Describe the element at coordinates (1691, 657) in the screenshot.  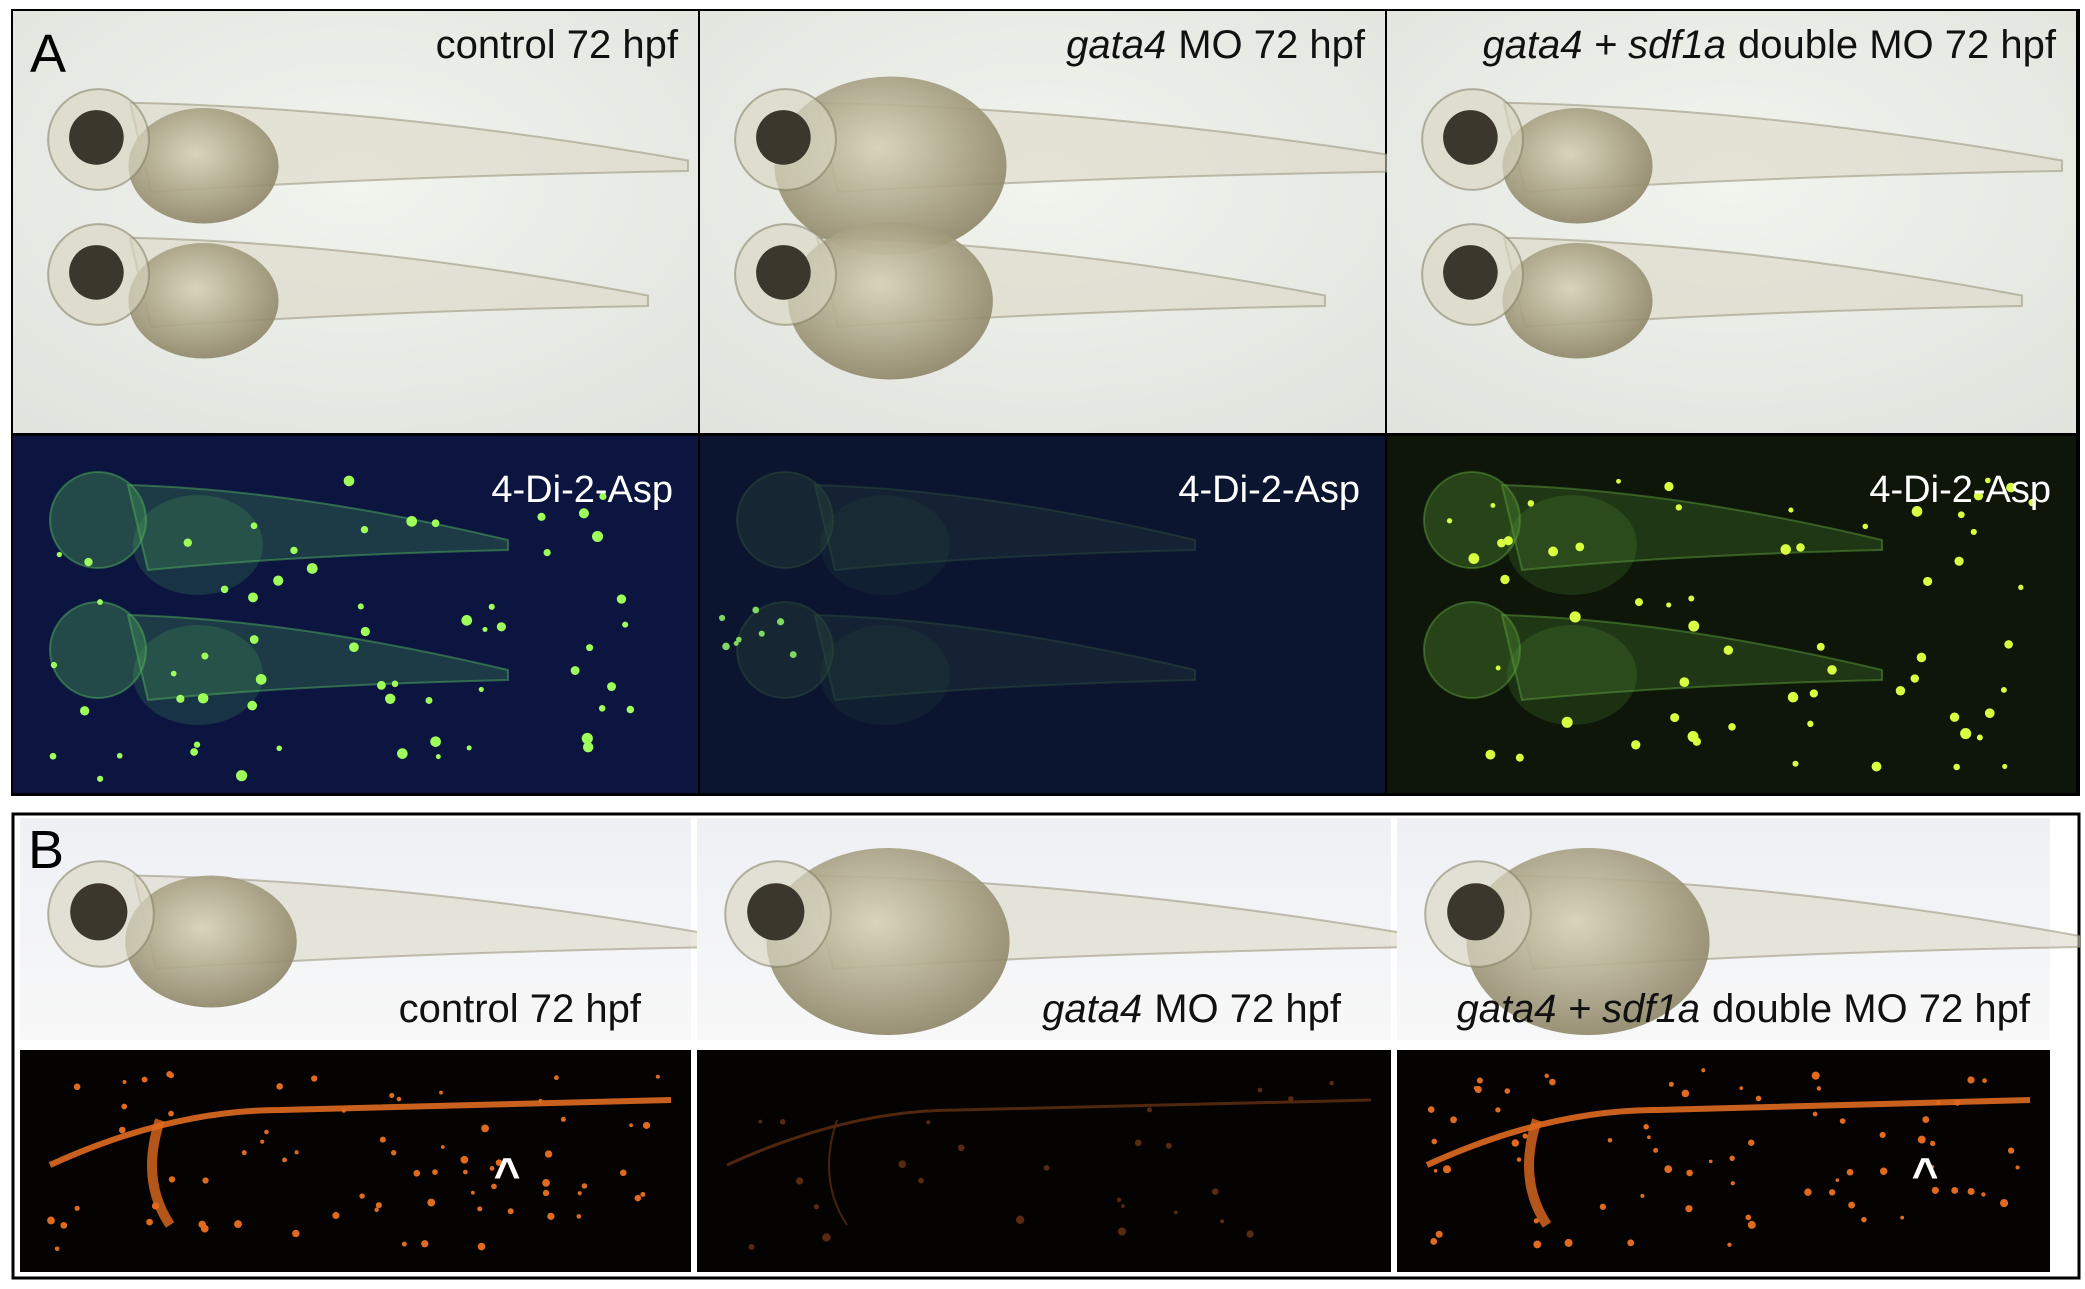
I see `fish-tail` at that location.